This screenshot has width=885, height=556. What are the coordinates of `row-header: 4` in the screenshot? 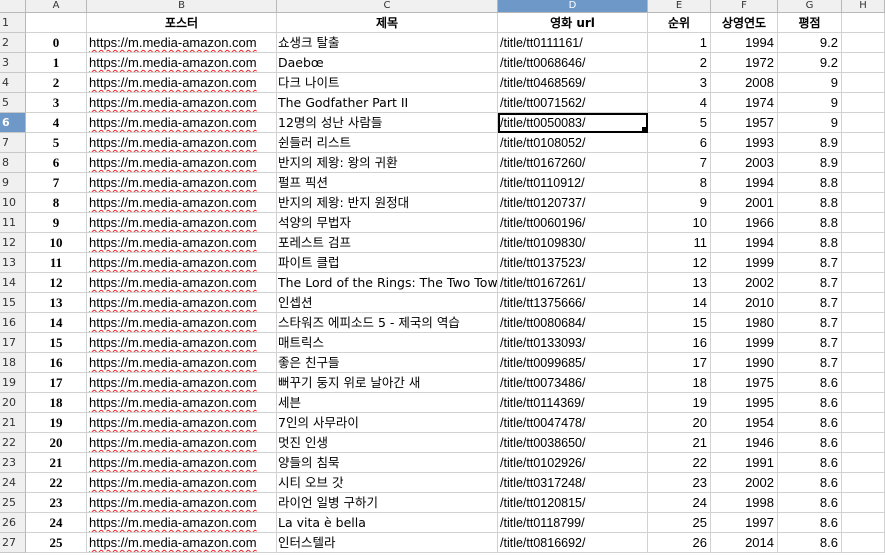 It's located at (13, 83).